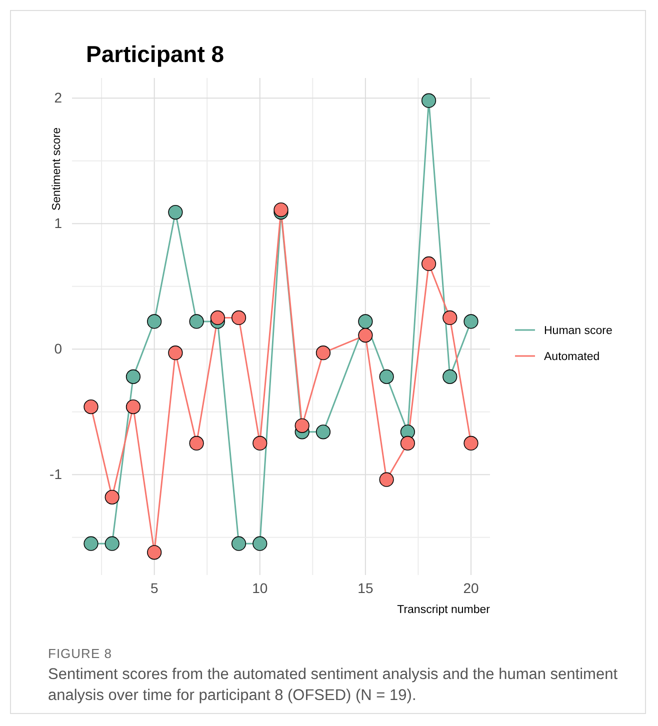 This screenshot has height=726, width=658. I want to click on x-tick-label: 5, so click(154, 588).